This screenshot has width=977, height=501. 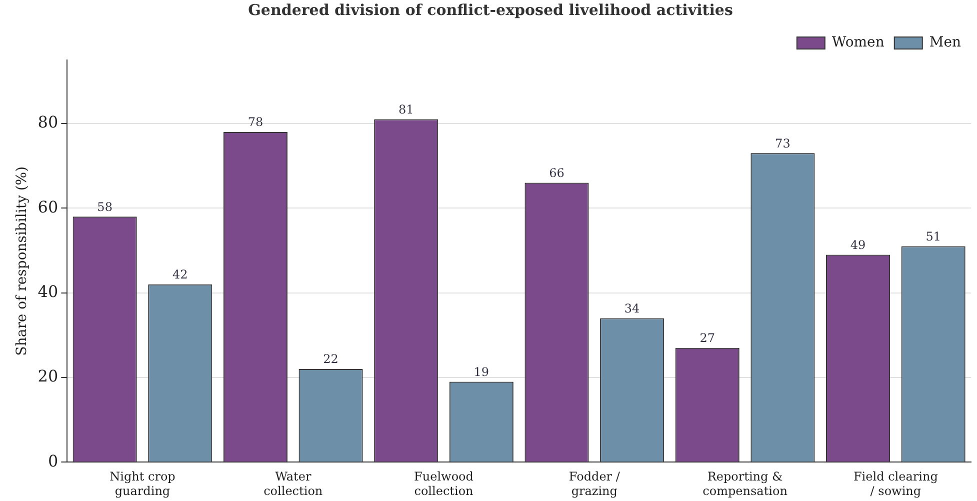 What do you see at coordinates (858, 42) in the screenshot?
I see `legend-label: Women` at bounding box center [858, 42].